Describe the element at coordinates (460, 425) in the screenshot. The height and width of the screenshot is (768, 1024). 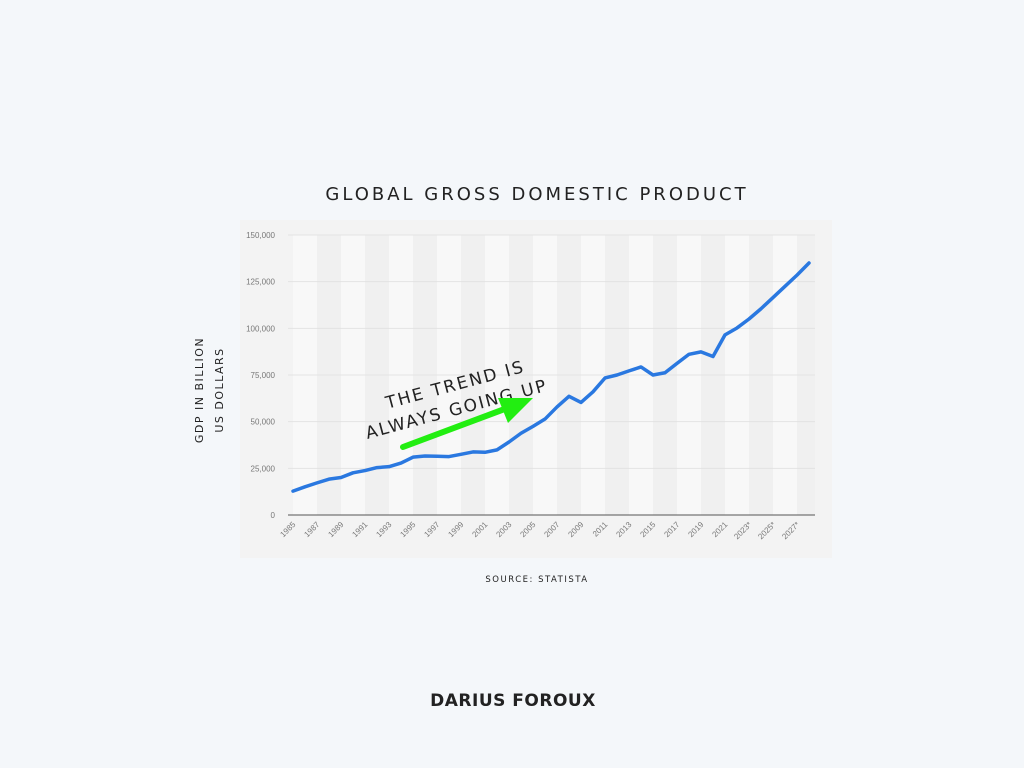
I see `arrow-shaft` at that location.